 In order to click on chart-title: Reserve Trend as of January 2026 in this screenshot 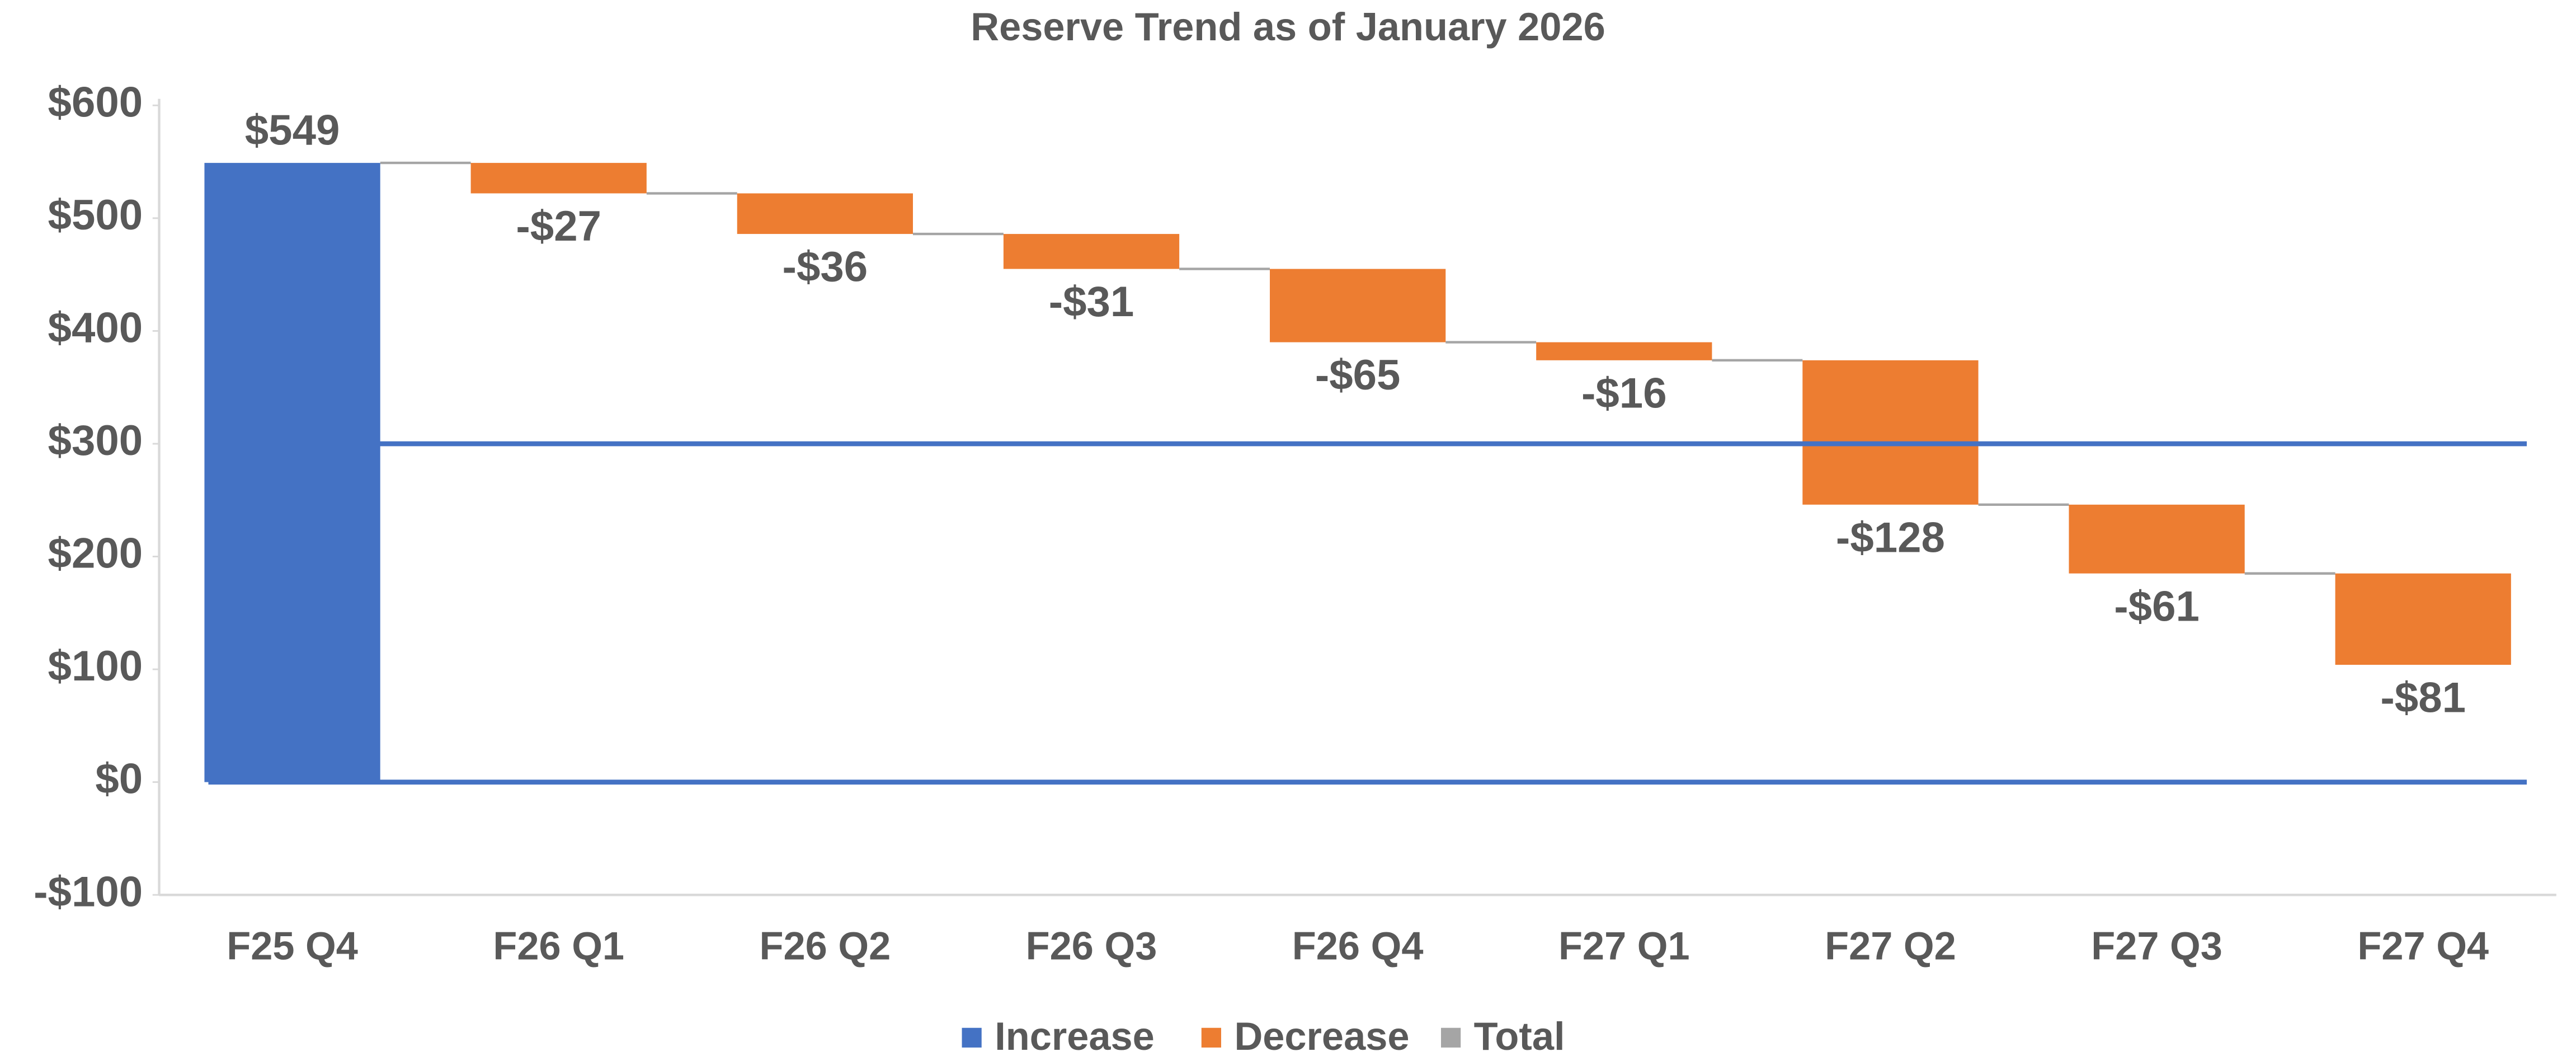, I will do `click(1288, 26)`.